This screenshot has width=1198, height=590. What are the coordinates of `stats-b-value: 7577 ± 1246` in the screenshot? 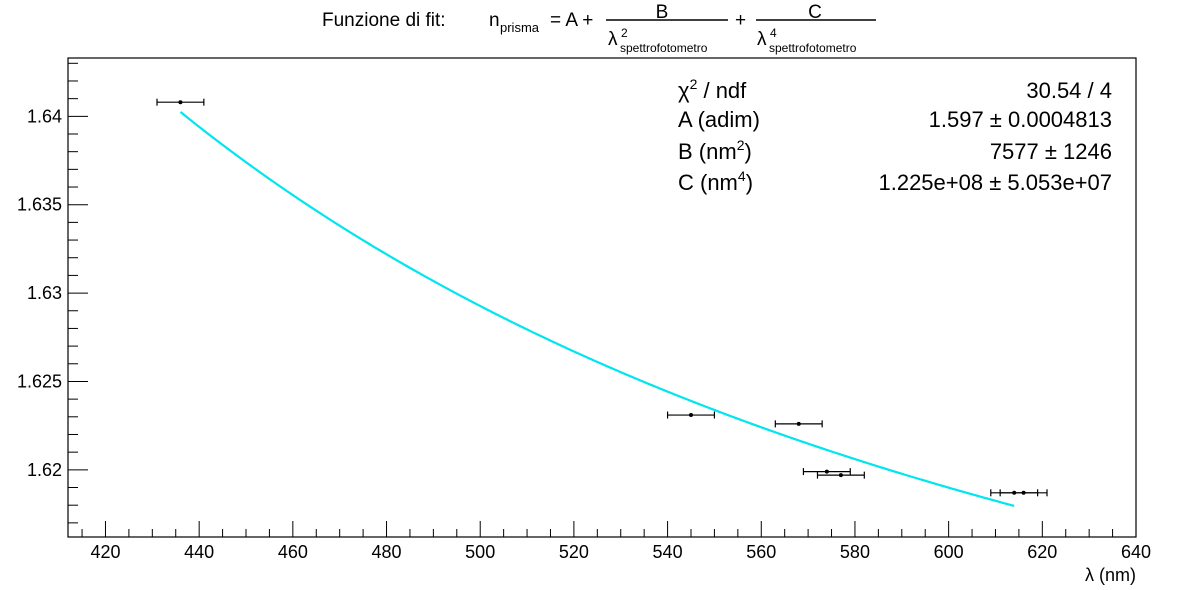 It's located at (1051, 151).